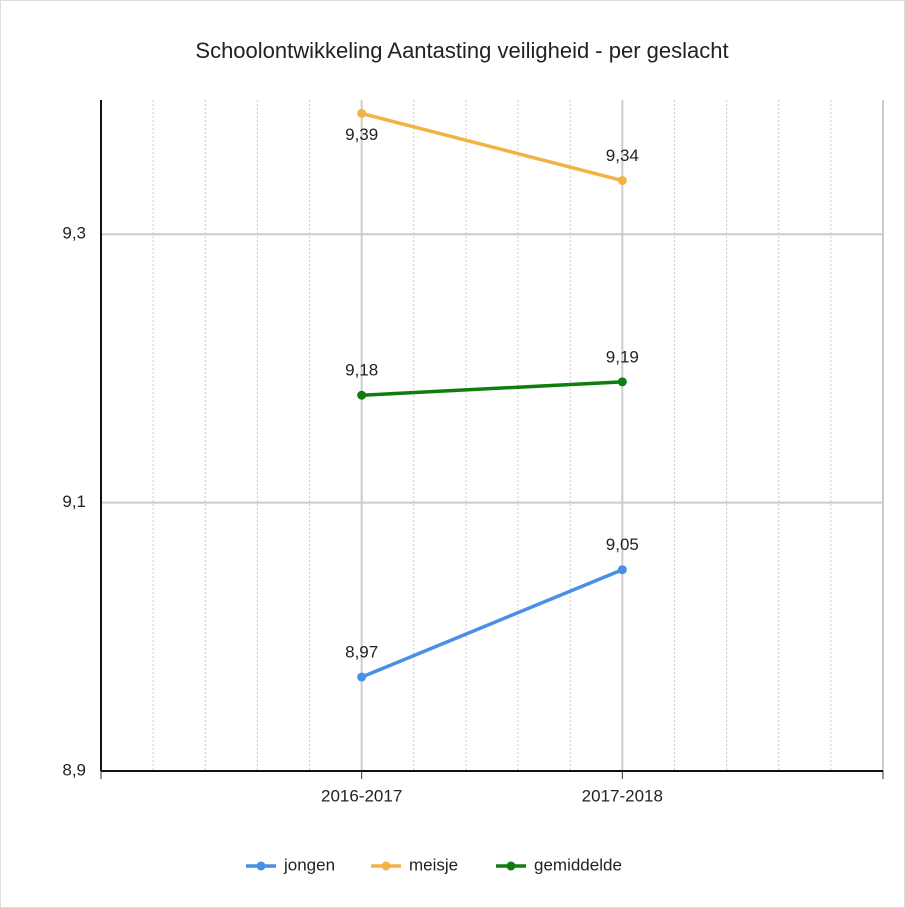 This screenshot has width=905, height=908. I want to click on x-tick-label: 2017-2018, so click(622, 795).